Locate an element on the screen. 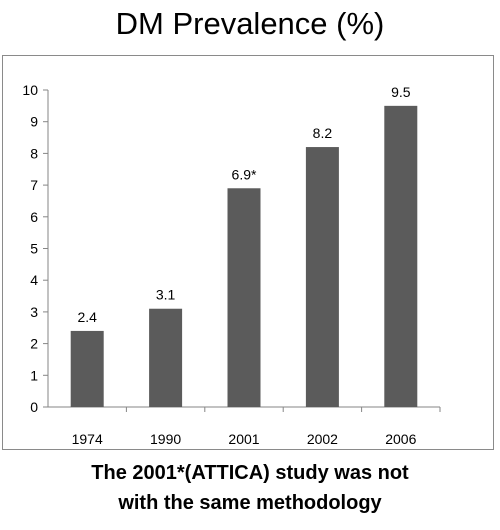 This screenshot has height=530, width=500. chart-title: DM Prevalence (%) is located at coordinates (250, 23).